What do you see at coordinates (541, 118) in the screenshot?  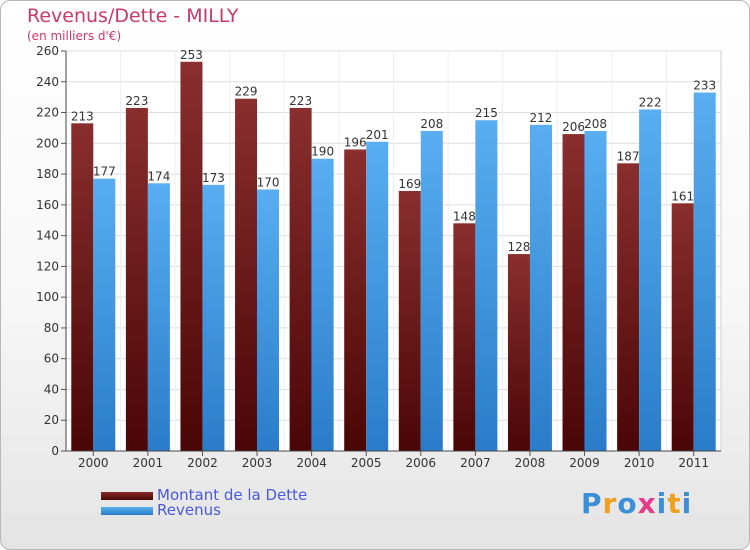 I see `data-label-revenus: 212` at bounding box center [541, 118].